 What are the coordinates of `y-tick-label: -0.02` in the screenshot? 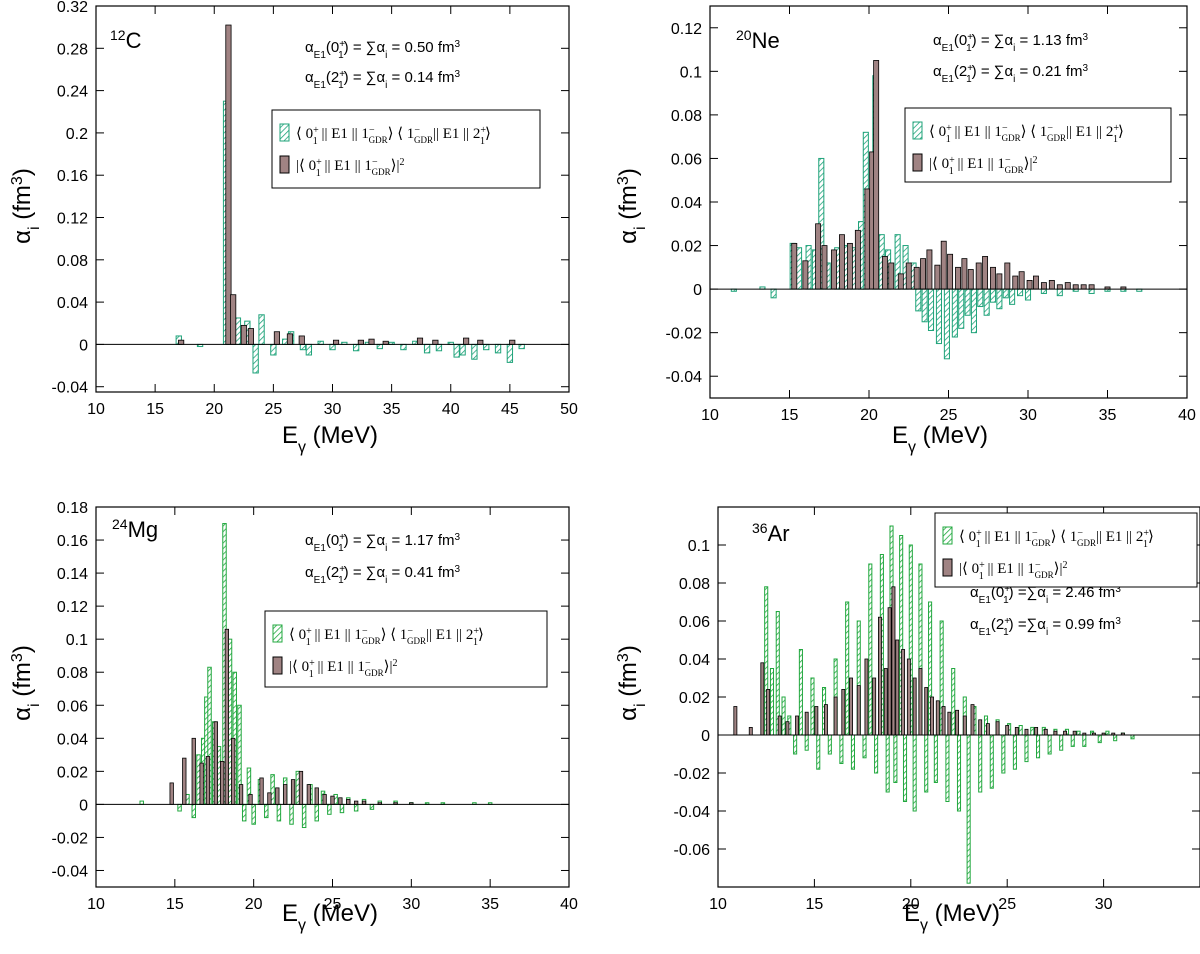 It's located at (70, 838).